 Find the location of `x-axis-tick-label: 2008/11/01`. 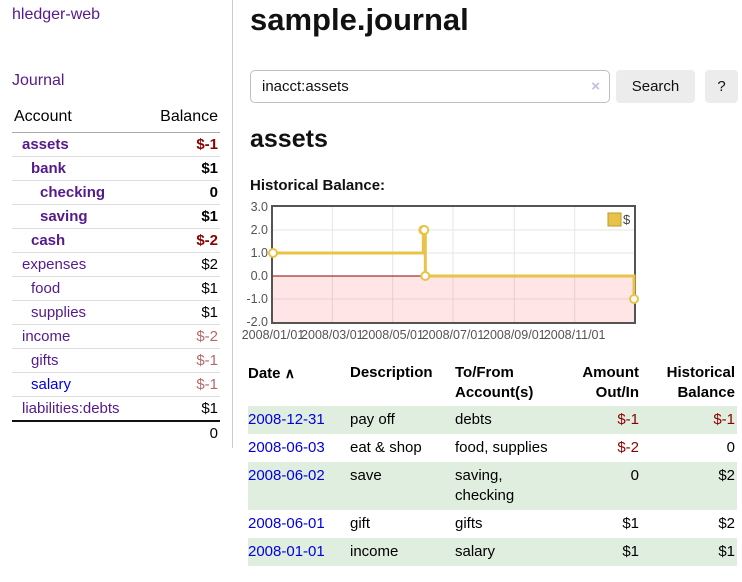

x-axis-tick-label: 2008/11/01 is located at coordinates (574, 335).